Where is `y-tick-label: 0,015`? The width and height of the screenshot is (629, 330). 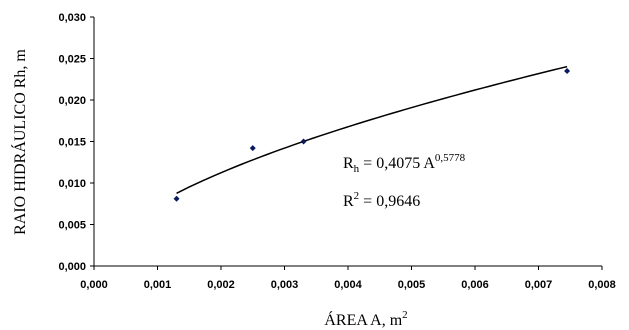
y-tick-label: 0,015 is located at coordinates (72, 143).